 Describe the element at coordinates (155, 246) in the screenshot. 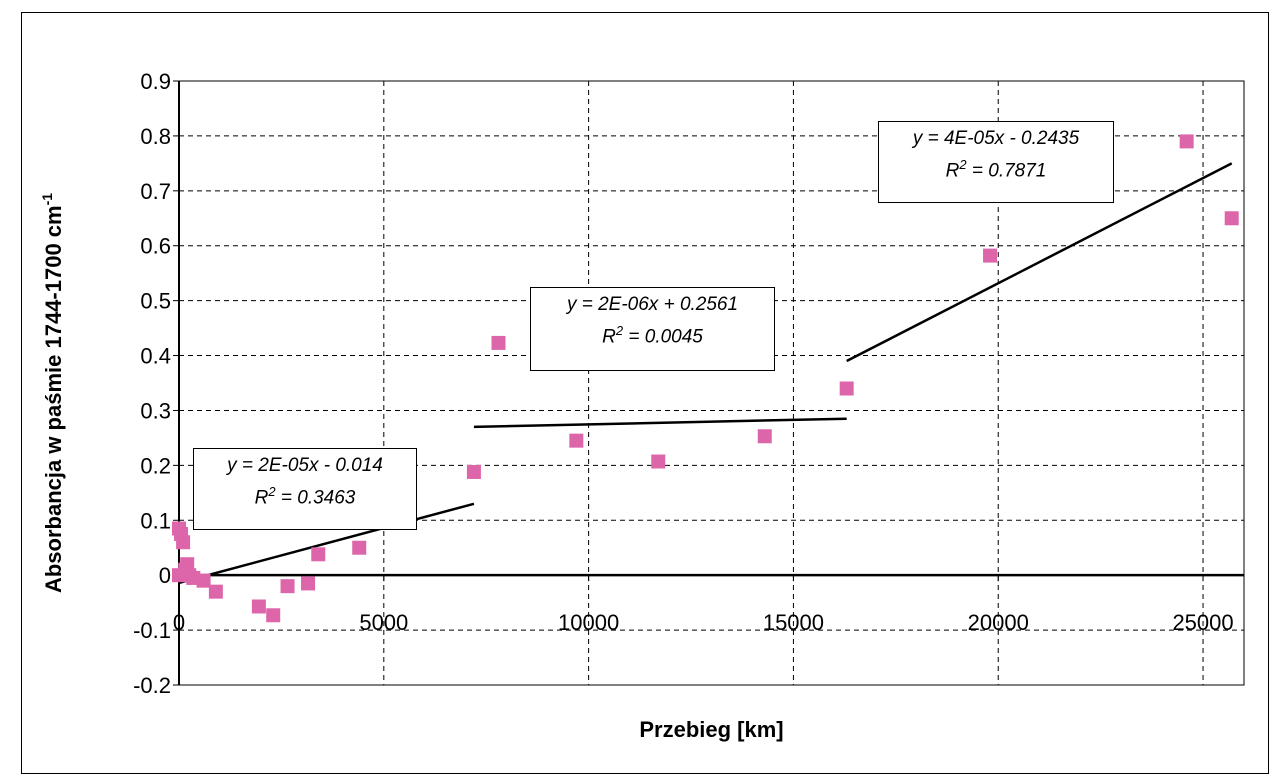

I see `y-tick-label: 0.6` at that location.